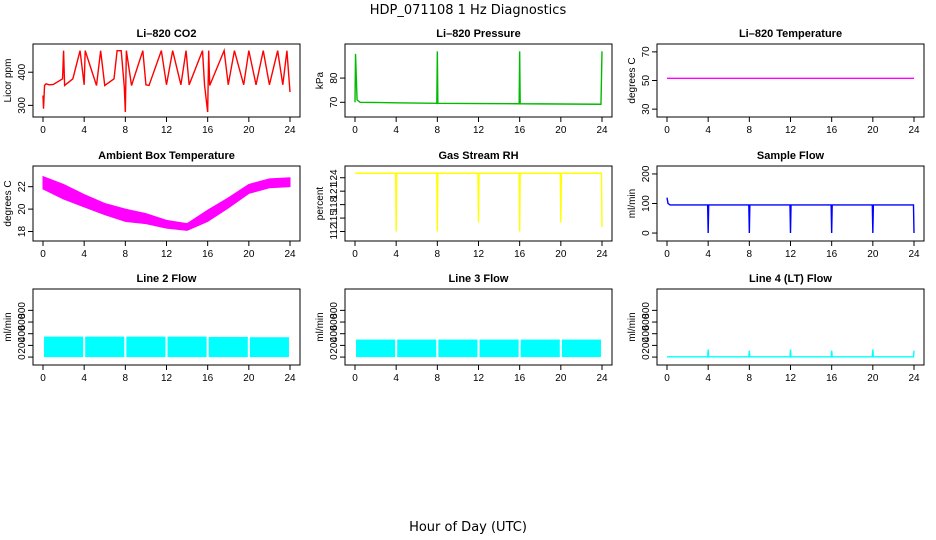 The width and height of the screenshot is (936, 540). I want to click on y-tick-label: 118, so click(334, 204).